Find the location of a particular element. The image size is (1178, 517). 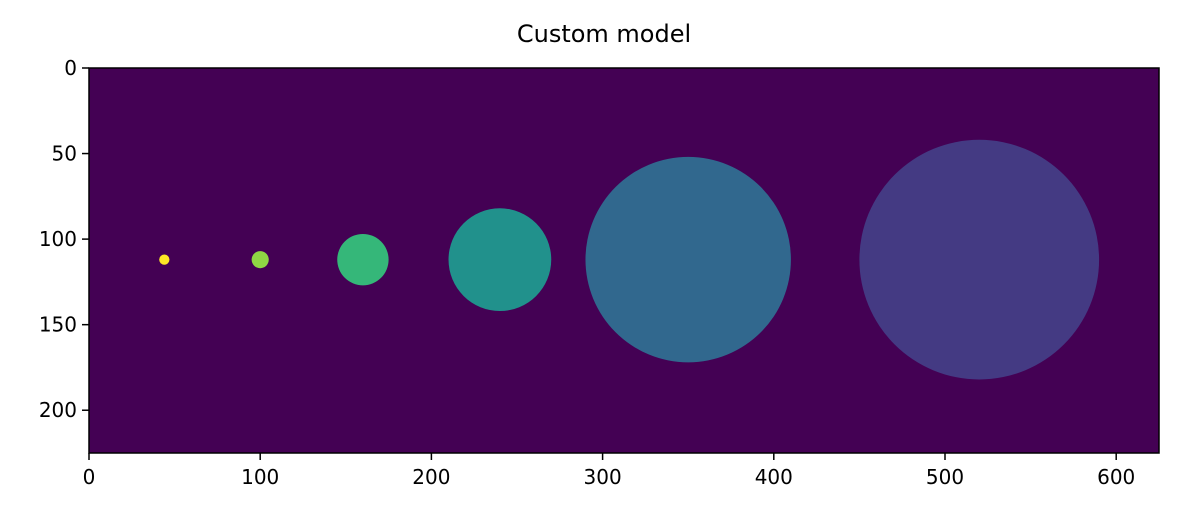

x-tick-label: 300 is located at coordinates (603, 477).